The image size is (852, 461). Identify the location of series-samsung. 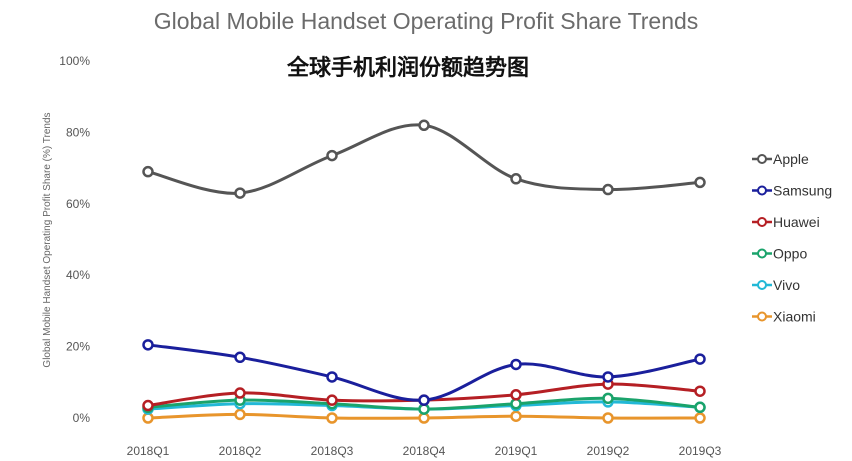
(424, 372).